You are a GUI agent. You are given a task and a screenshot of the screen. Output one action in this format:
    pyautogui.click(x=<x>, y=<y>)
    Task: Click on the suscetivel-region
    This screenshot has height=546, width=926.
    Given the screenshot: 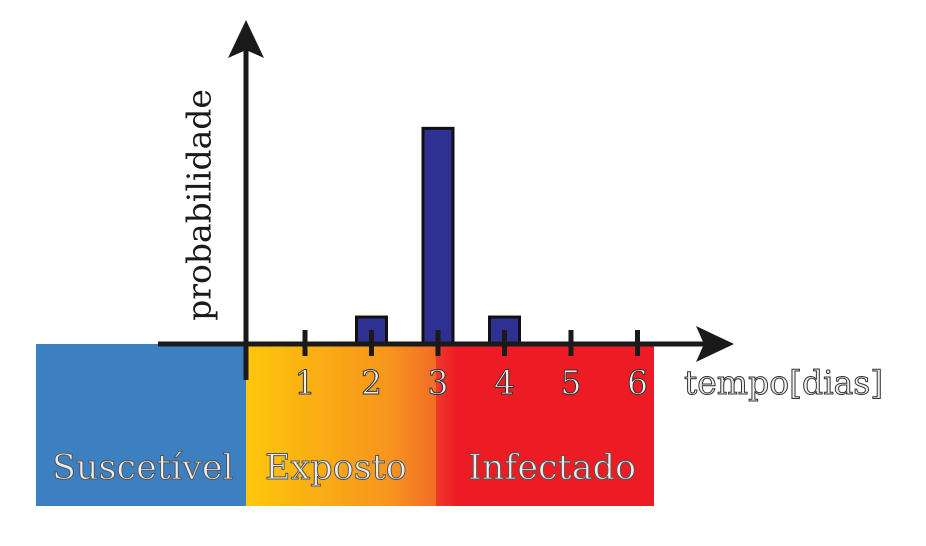 What is the action you would take?
    pyautogui.click(x=141, y=425)
    